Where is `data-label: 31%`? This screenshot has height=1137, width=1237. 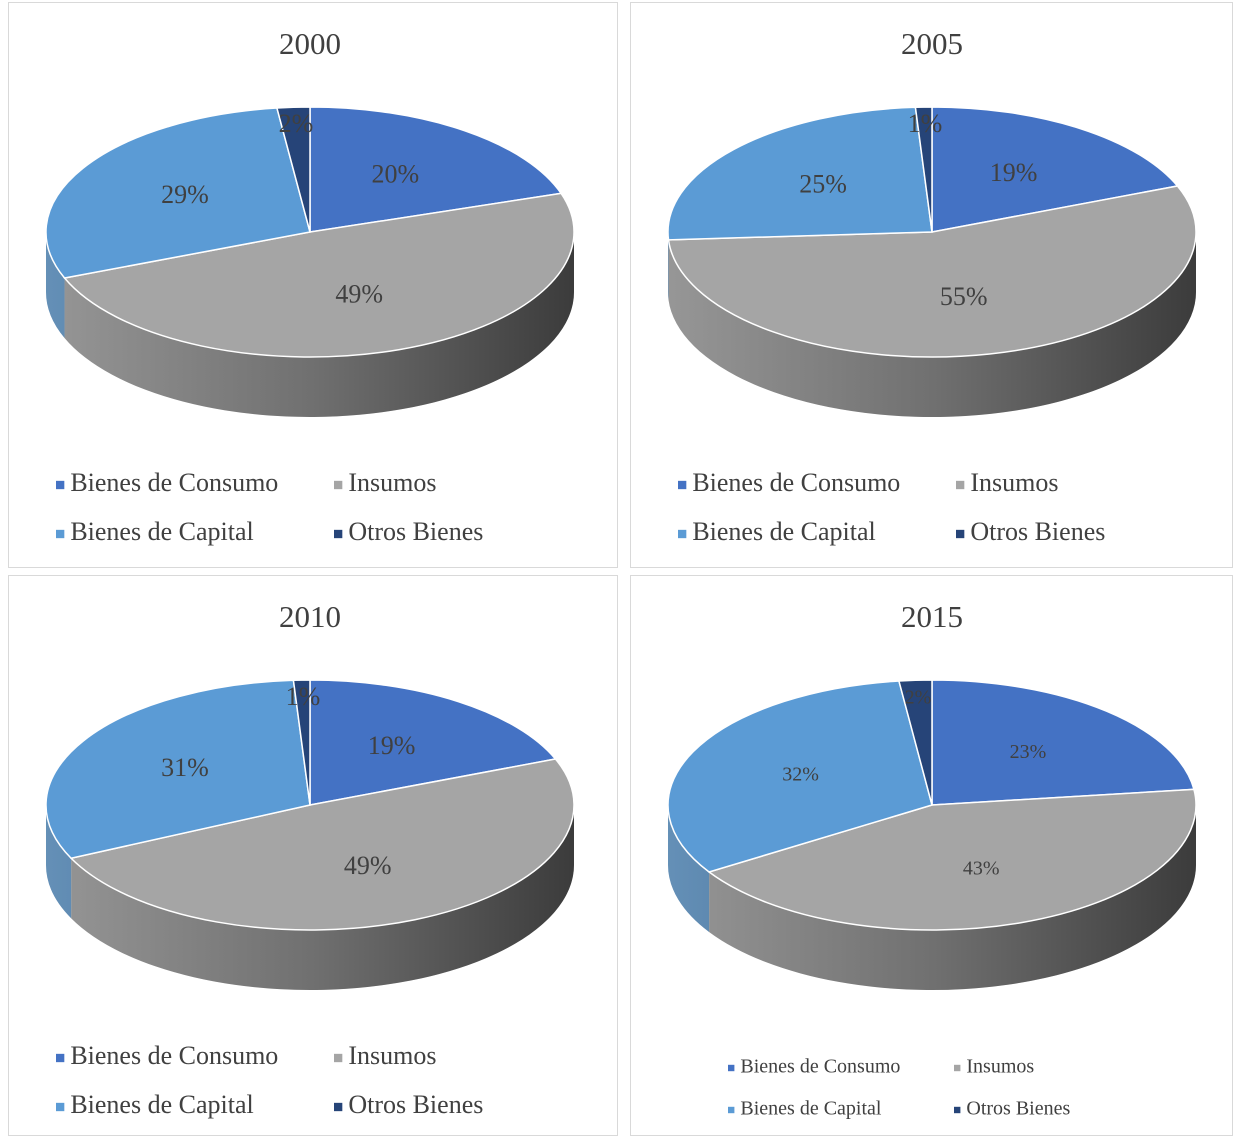
data-label: 31% is located at coordinates (185, 767).